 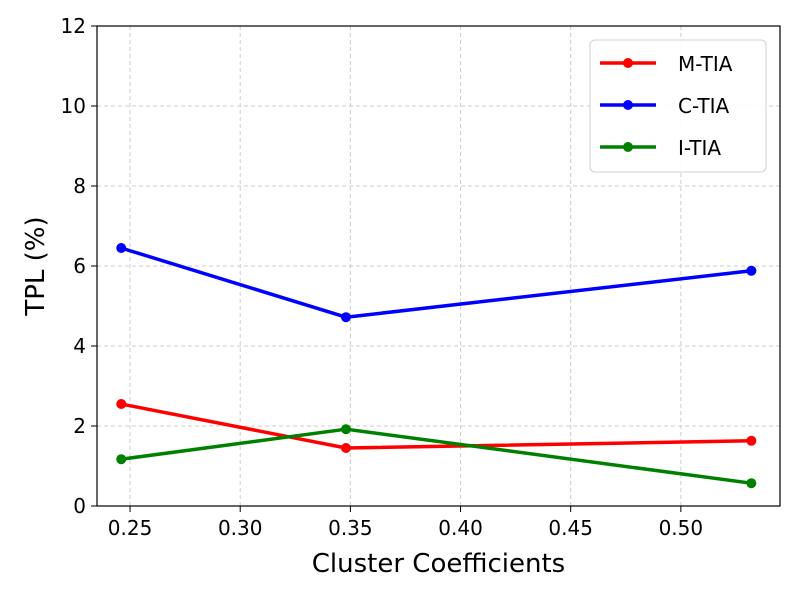 I want to click on x-axis-ticks: 0.25 0.30 0.35 0.40 0.45 0.50, so click(x=405, y=523).